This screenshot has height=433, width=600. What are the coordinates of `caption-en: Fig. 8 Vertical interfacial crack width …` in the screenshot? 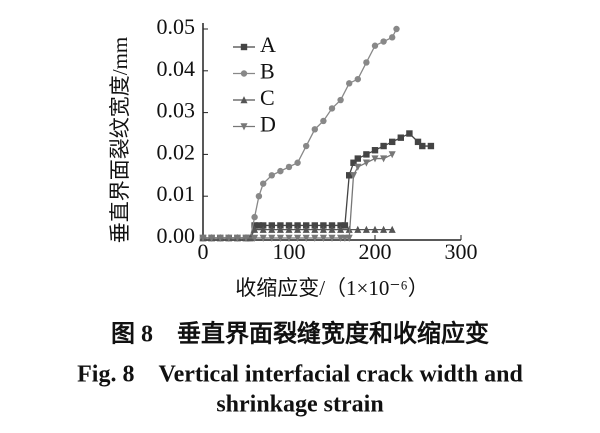 It's located at (300, 375).